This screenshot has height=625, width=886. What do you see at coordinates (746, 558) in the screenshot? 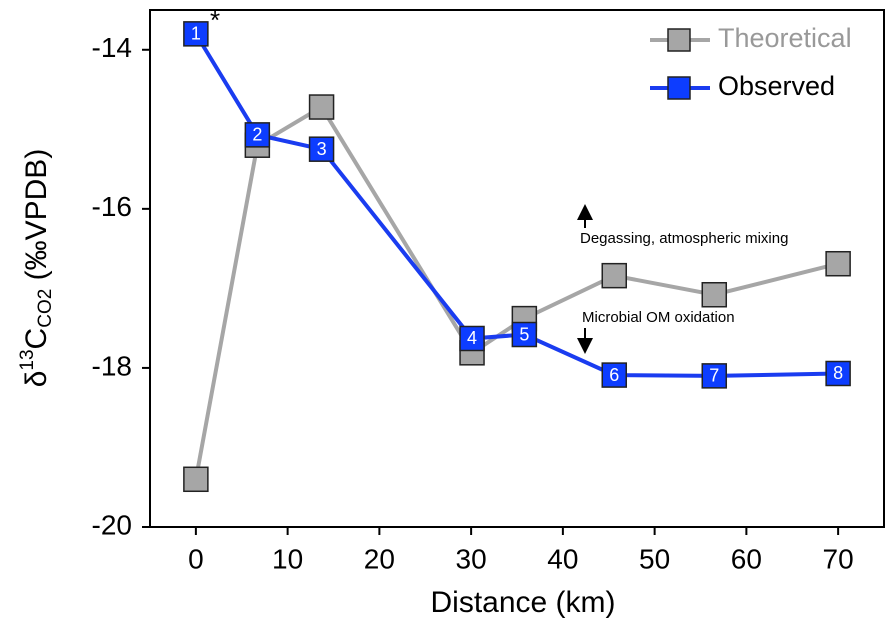
I see `x-tick-label: 60` at bounding box center [746, 558].